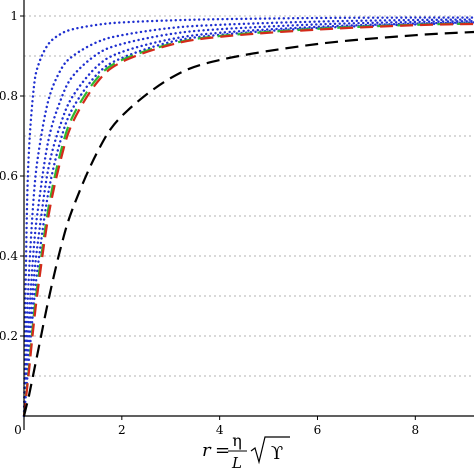  I want to click on x-label-eq: =, so click(222, 450).